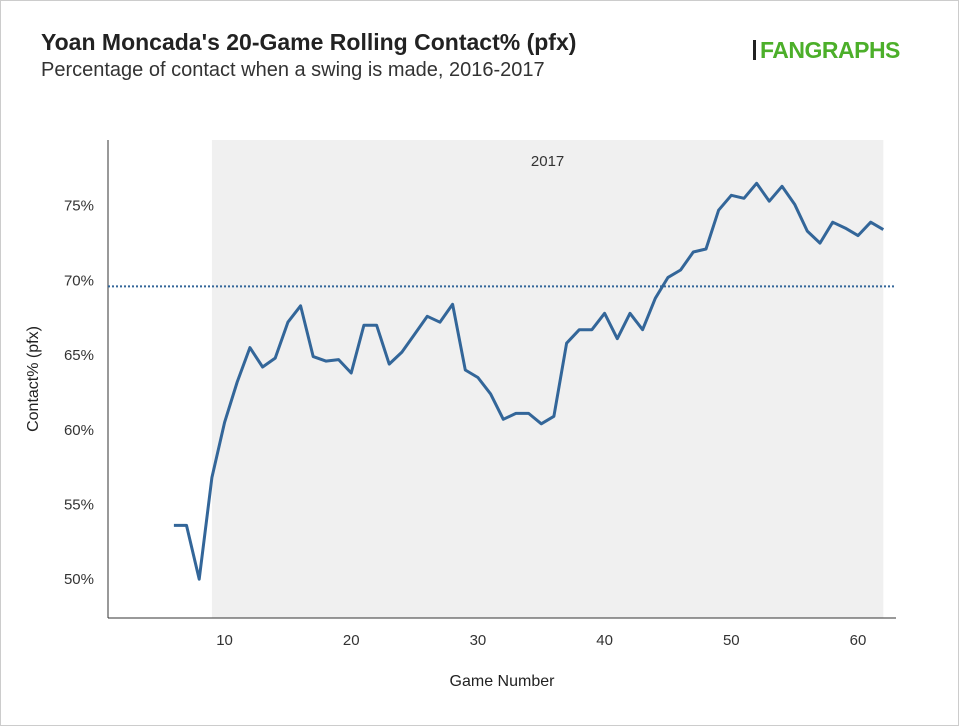  Describe the element at coordinates (79, 504) in the screenshot. I see `y-tick-label: 55%` at that location.